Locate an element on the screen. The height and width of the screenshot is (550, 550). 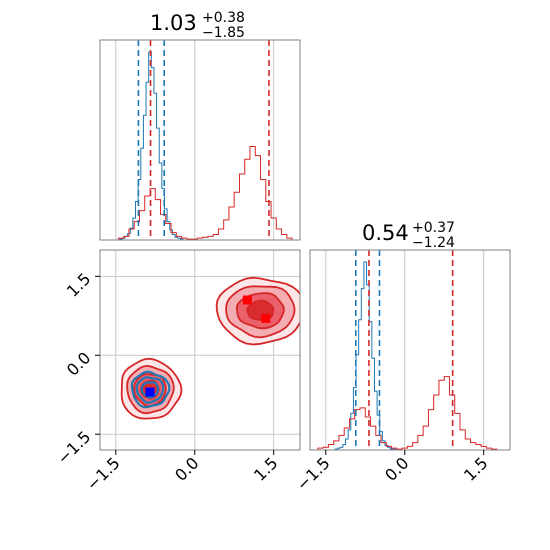
marginal-x-grid is located at coordinates (195, 140).